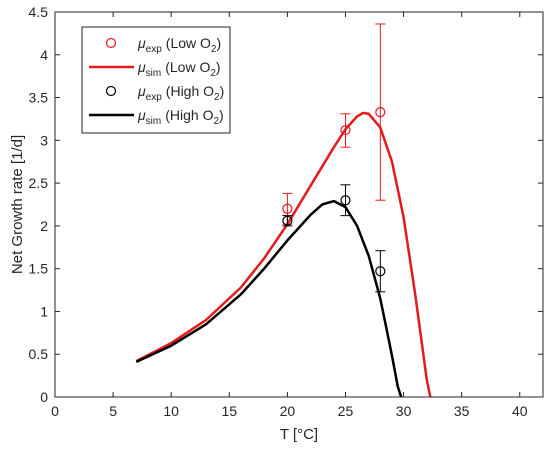 The width and height of the screenshot is (550, 450). I want to click on y-tick-label: 3.5, so click(39, 98).